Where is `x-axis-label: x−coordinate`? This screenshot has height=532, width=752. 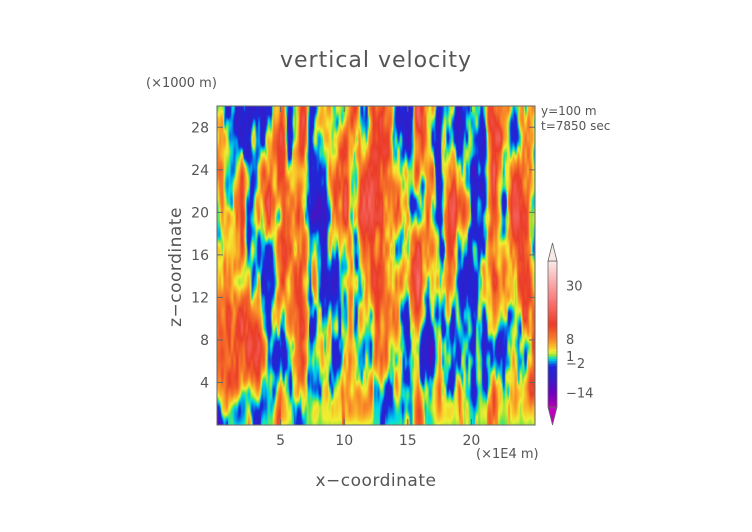
x-axis-label: x−coordinate is located at coordinates (376, 481).